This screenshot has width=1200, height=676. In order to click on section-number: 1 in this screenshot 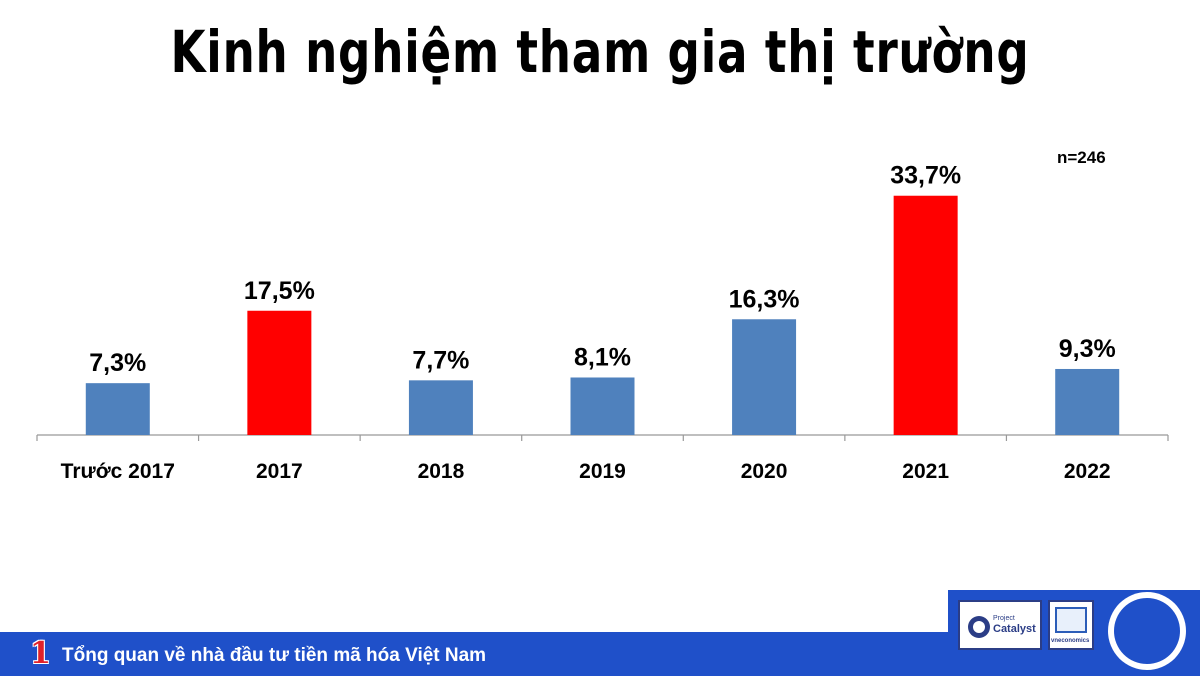, I will do `click(40, 653)`.